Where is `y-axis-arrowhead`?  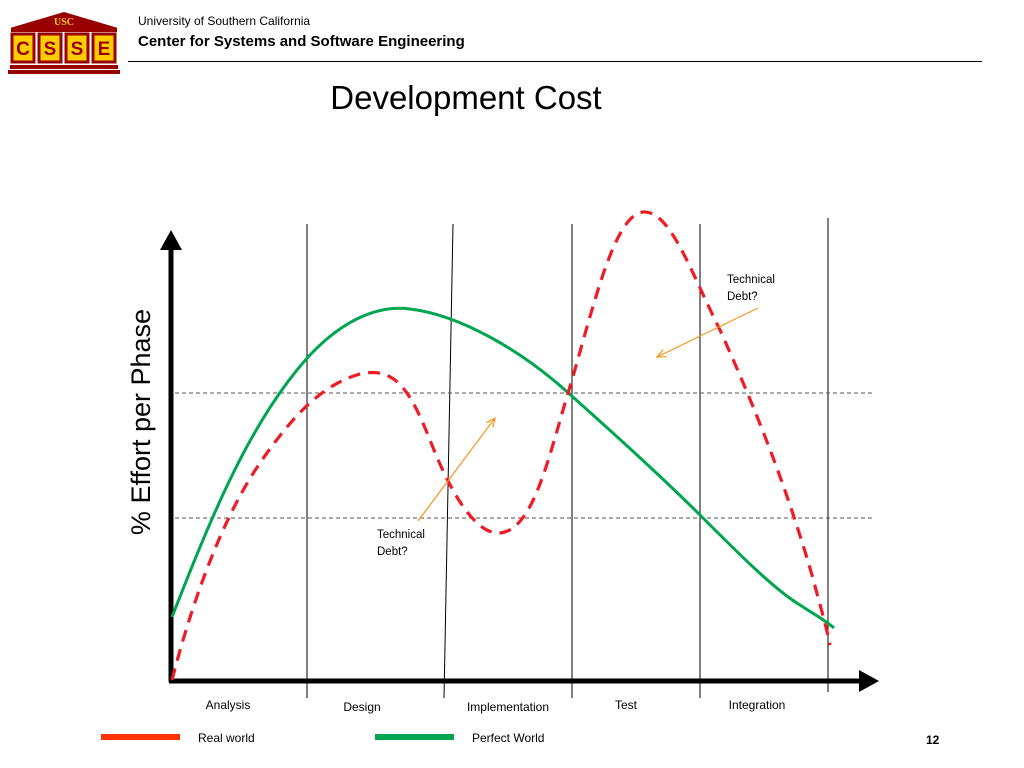
y-axis-arrowhead is located at coordinates (171, 240).